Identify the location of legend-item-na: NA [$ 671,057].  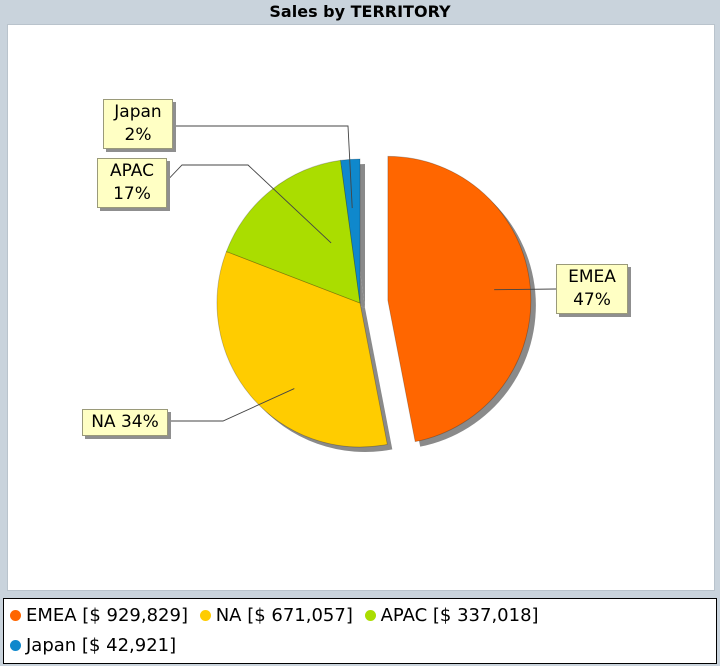
(276, 616).